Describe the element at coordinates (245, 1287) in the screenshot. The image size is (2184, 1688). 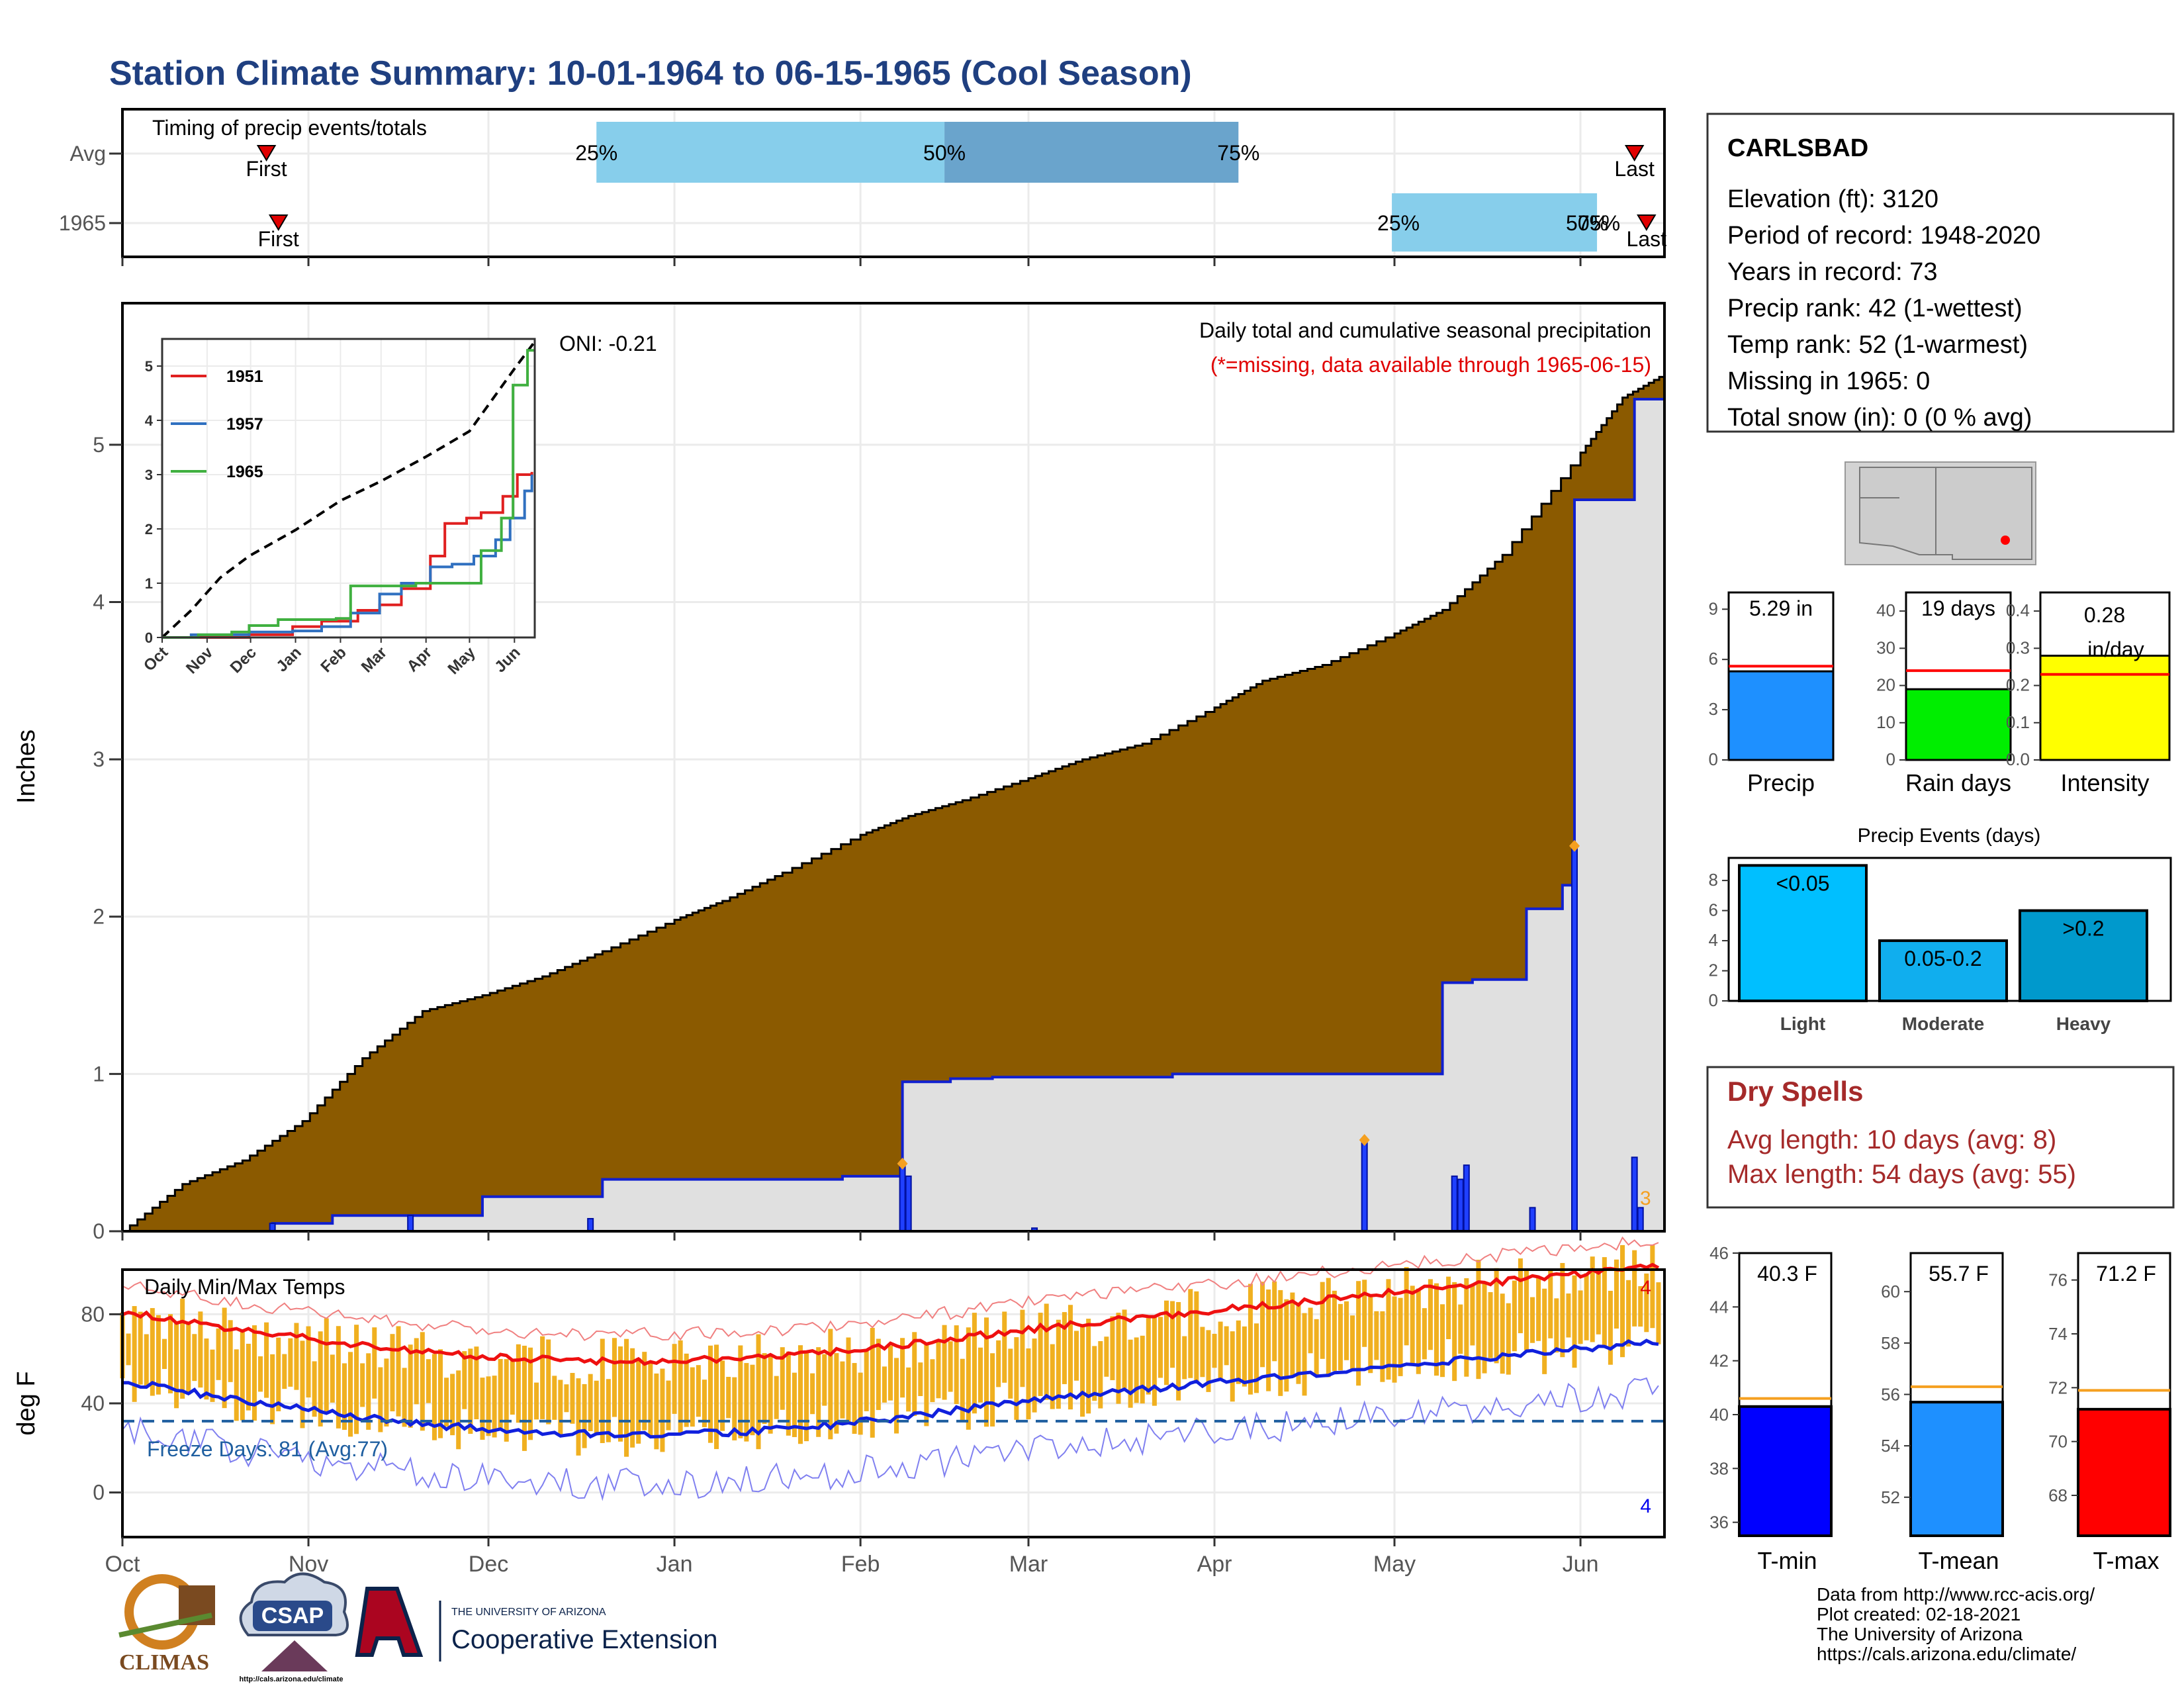
I see `temp-label: Daily Min/Max Temps` at that location.